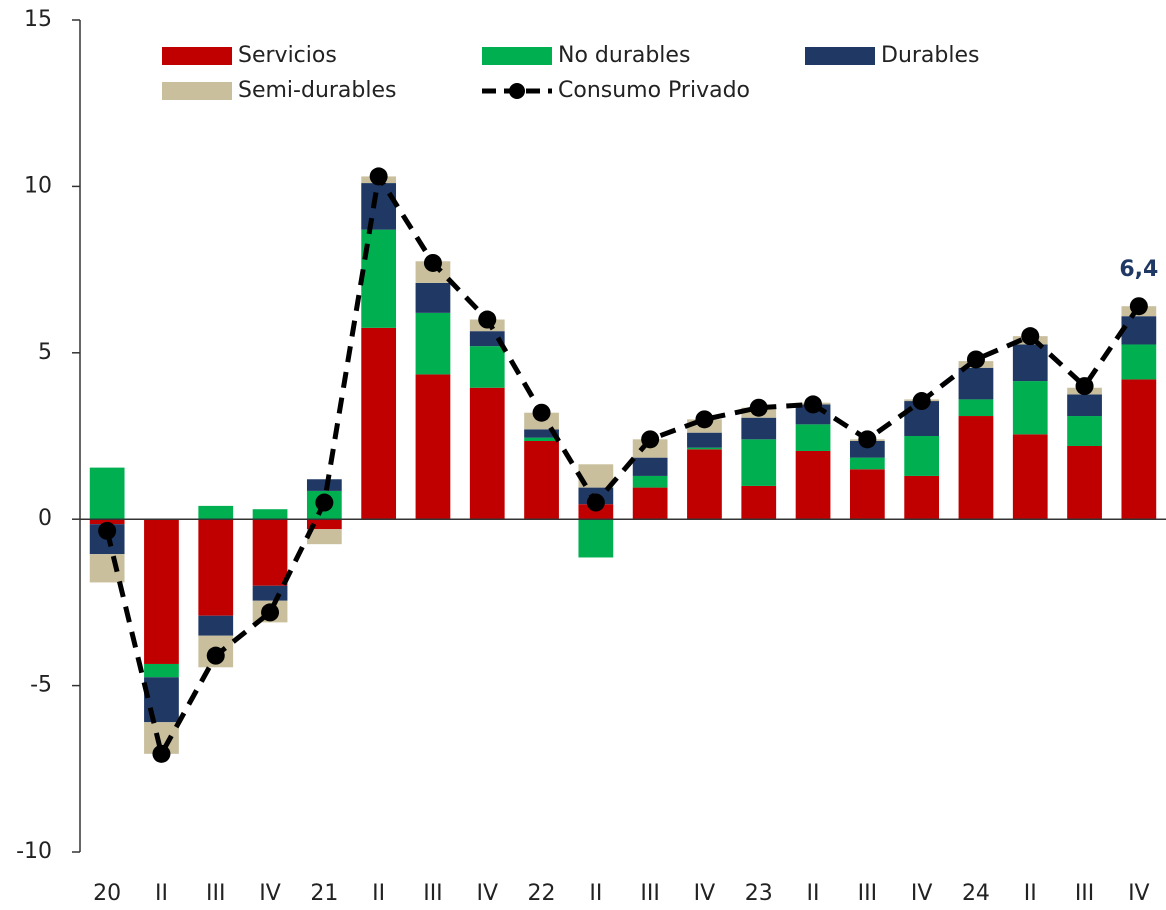 This screenshot has height=910, width=1166. What do you see at coordinates (759, 893) in the screenshot?
I see `x-tick-label: 23` at bounding box center [759, 893].